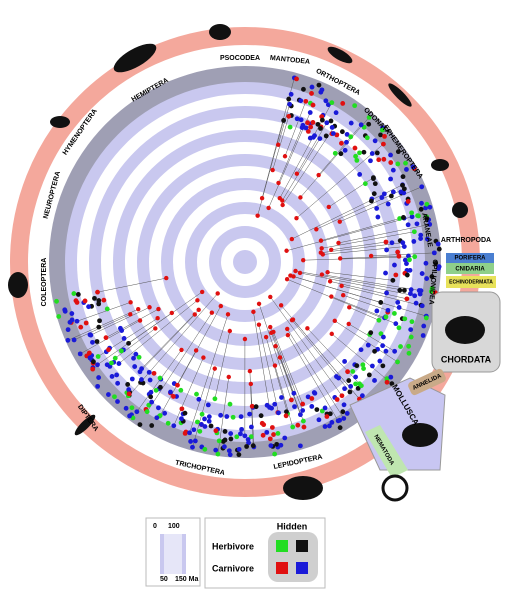 The image size is (510, 597). Describe the element at coordinates (233, 568) in the screenshot. I see `legend-state: Carnivore` at that location.